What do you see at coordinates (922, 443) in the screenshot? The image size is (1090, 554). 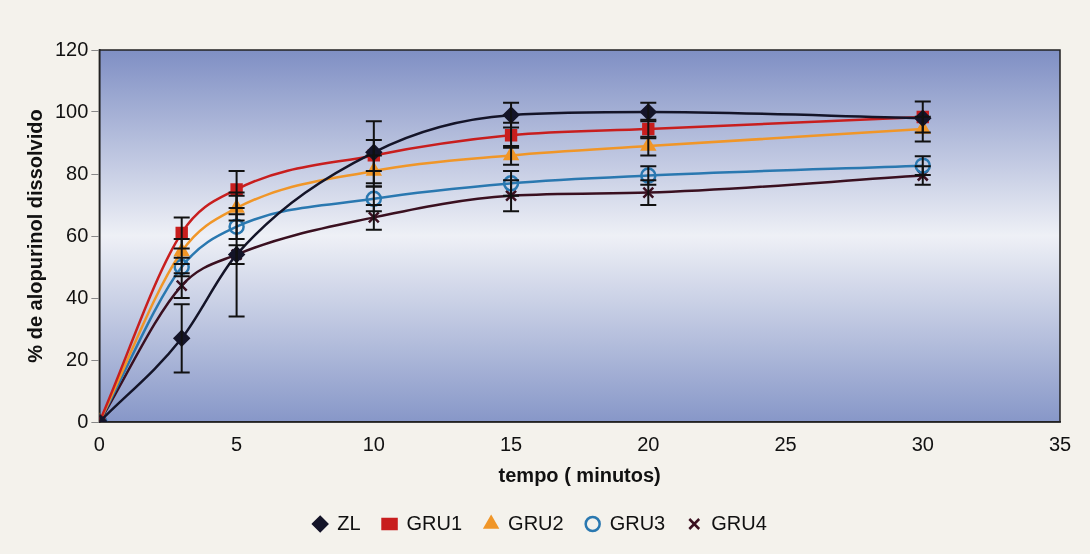 I see `x-tick-label: 30` at bounding box center [922, 443].